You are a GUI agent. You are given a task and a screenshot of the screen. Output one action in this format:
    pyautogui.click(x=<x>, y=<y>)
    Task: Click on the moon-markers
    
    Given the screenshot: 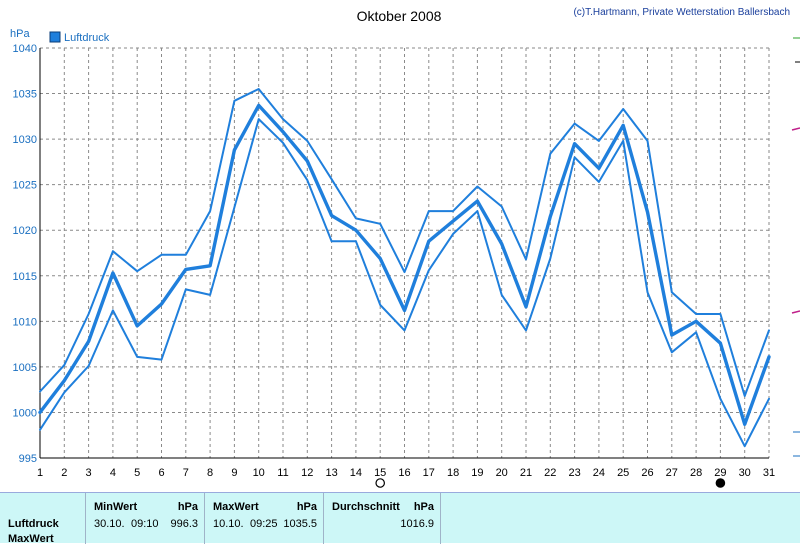 What is the action you would take?
    pyautogui.click(x=550, y=483)
    